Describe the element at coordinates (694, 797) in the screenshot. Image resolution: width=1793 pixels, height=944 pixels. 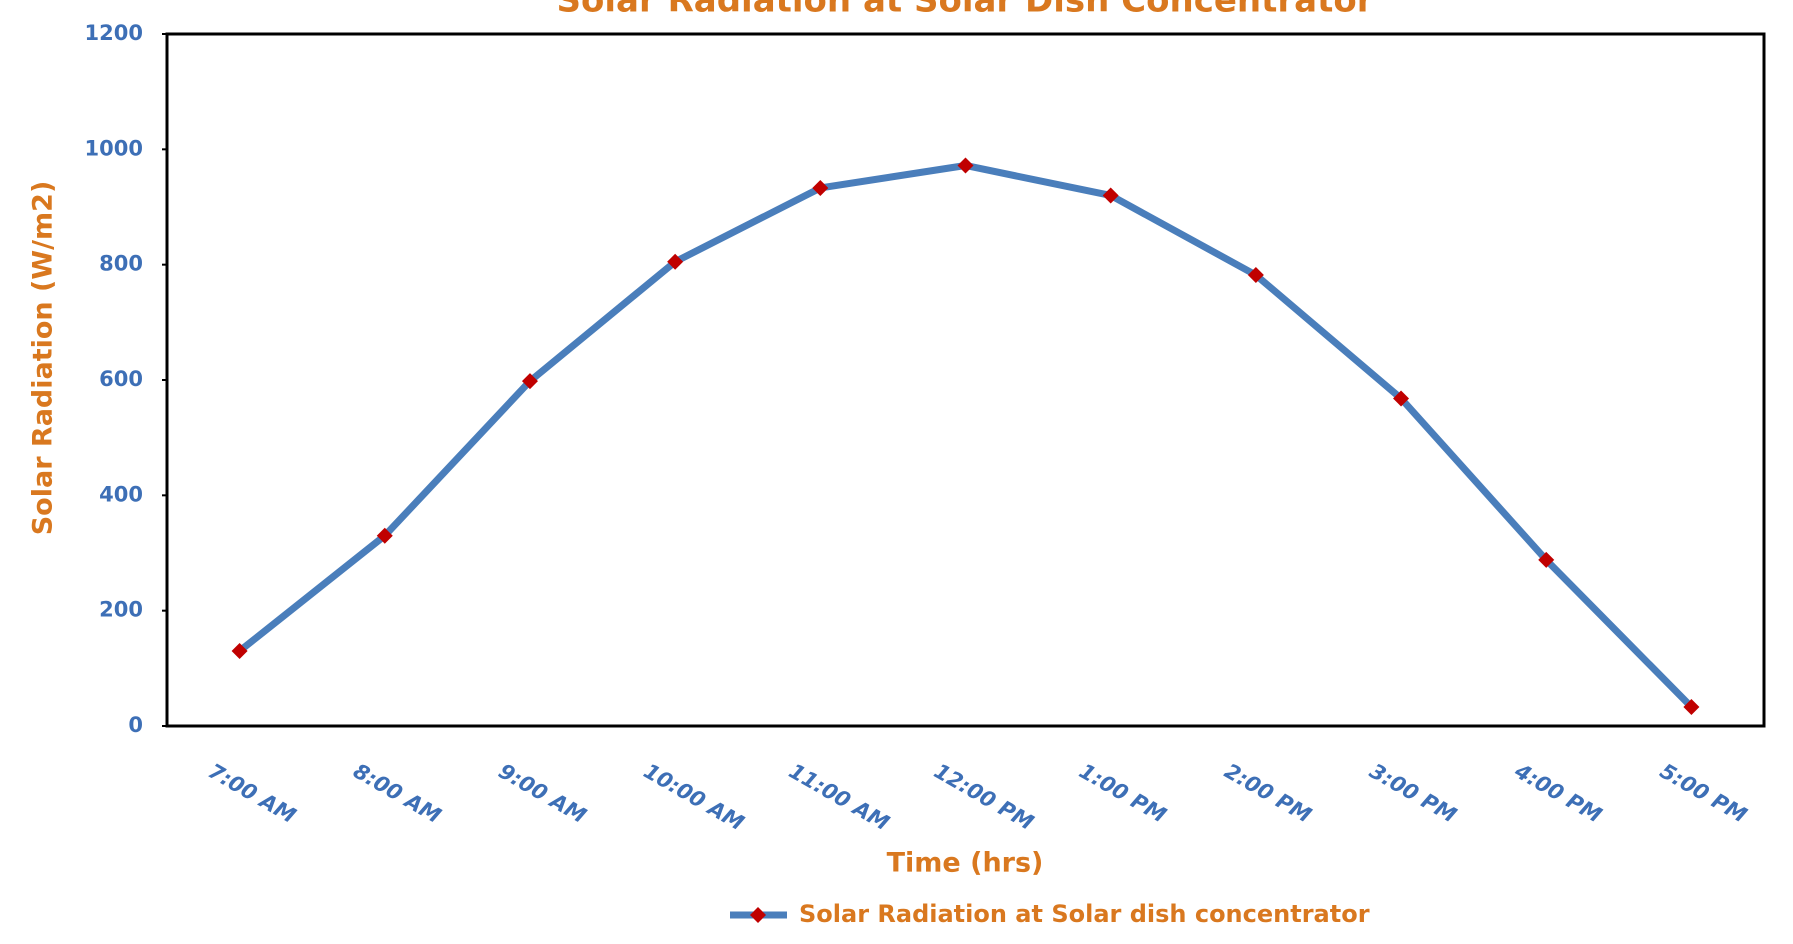
I see `x-tick-label: 10:00 AM` at that location.